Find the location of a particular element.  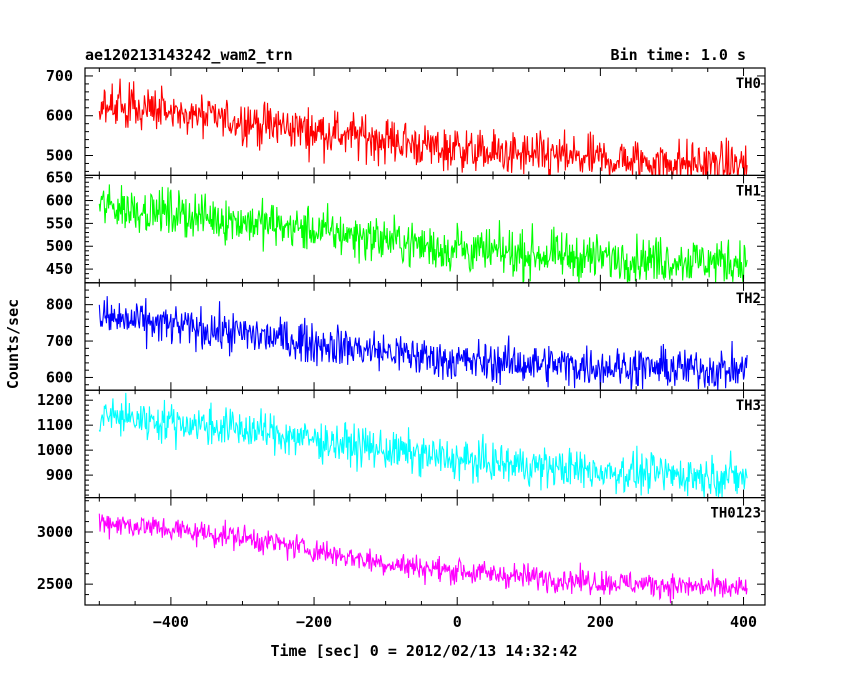

panel-th2: 600 700 800 TH2 is located at coordinates (406, 336).